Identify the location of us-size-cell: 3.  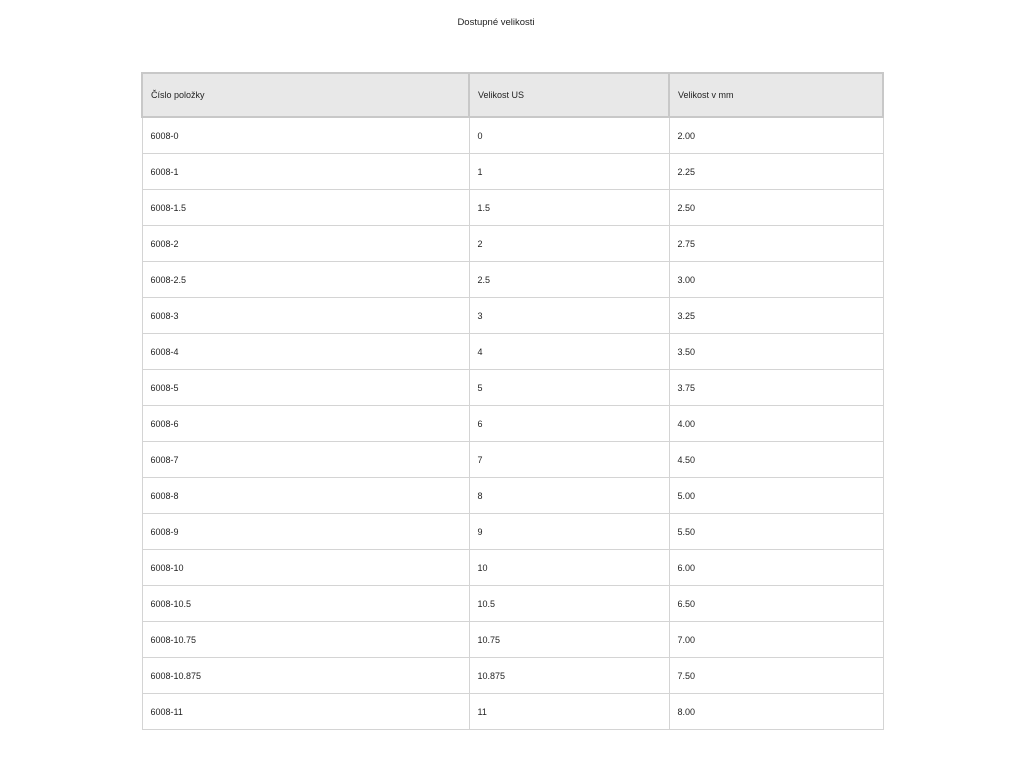
(569, 315).